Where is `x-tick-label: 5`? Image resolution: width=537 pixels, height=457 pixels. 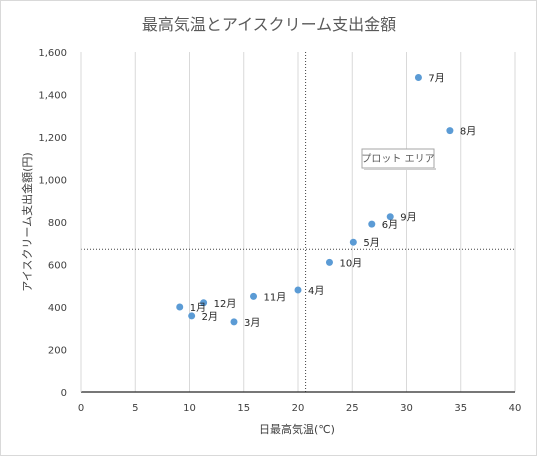
x-tick-label: 5 is located at coordinates (135, 408).